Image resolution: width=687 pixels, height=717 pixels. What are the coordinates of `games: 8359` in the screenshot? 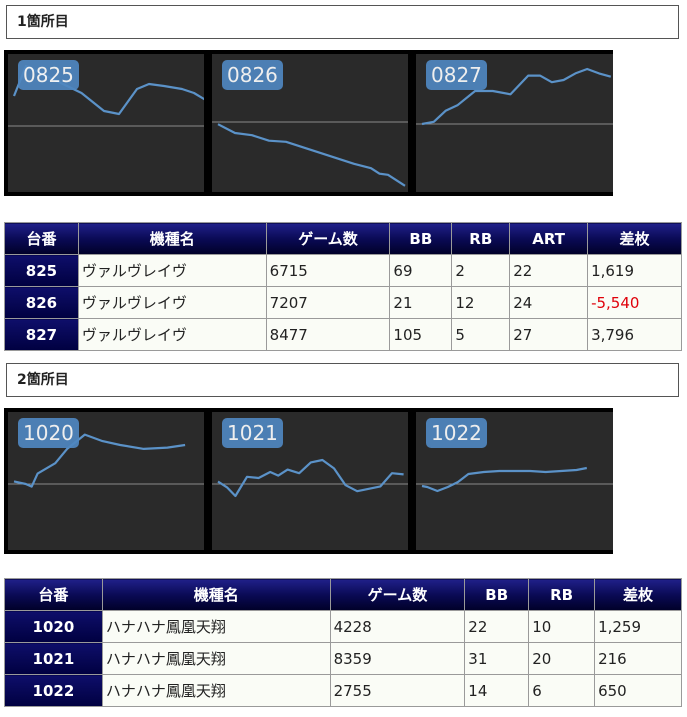 It's located at (397, 658).